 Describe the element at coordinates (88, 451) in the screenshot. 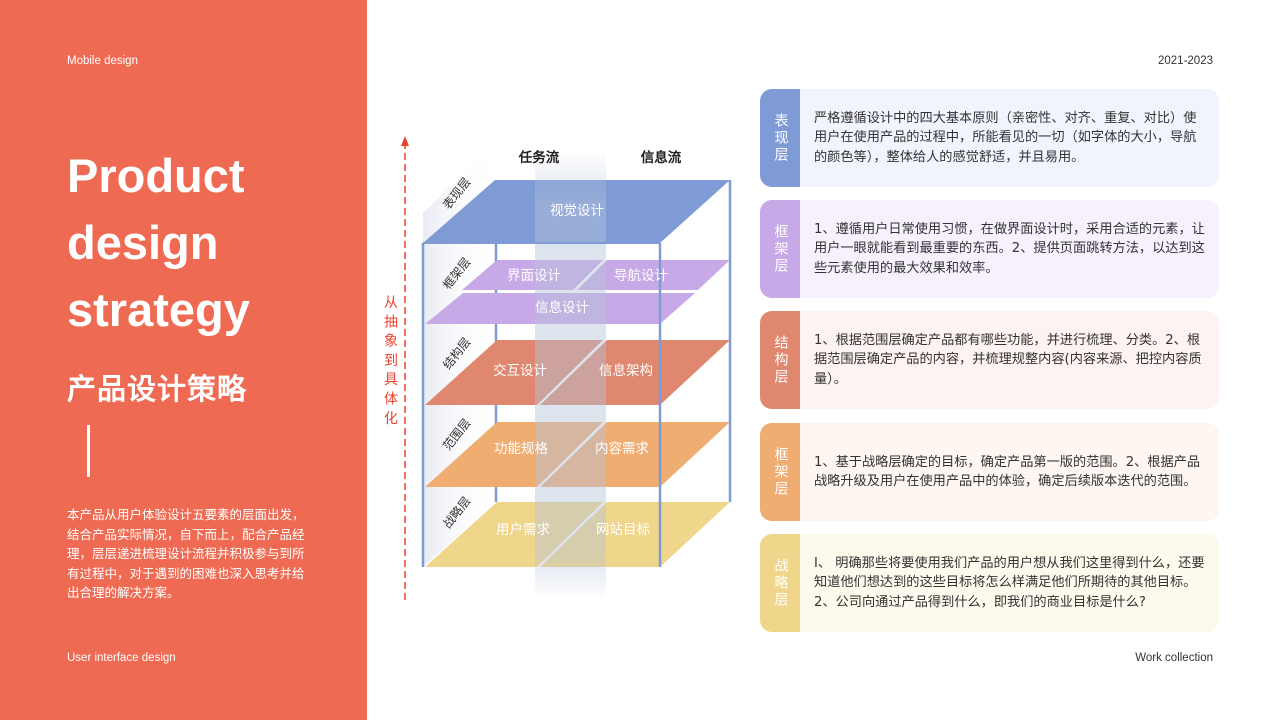

I see `divider` at that location.